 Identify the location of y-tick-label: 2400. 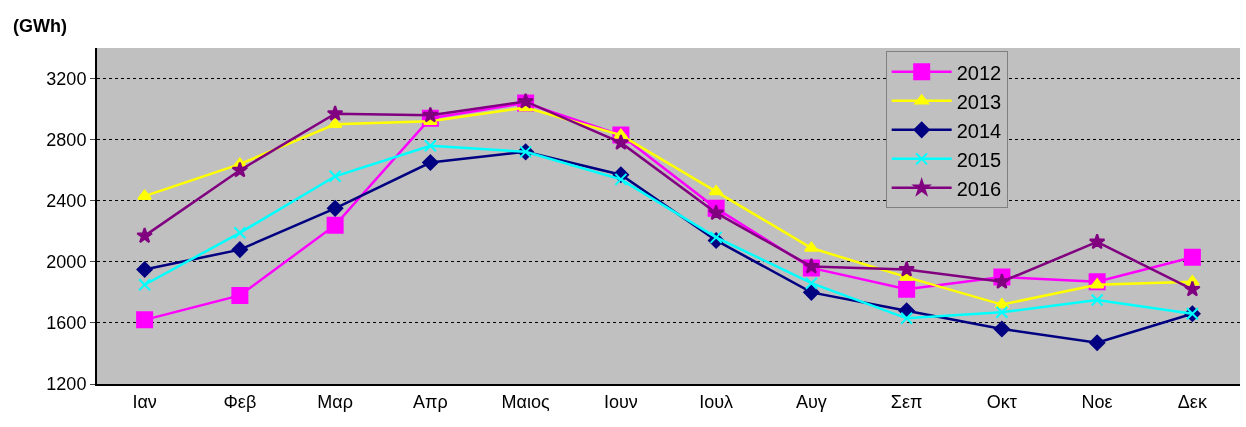
(66, 201).